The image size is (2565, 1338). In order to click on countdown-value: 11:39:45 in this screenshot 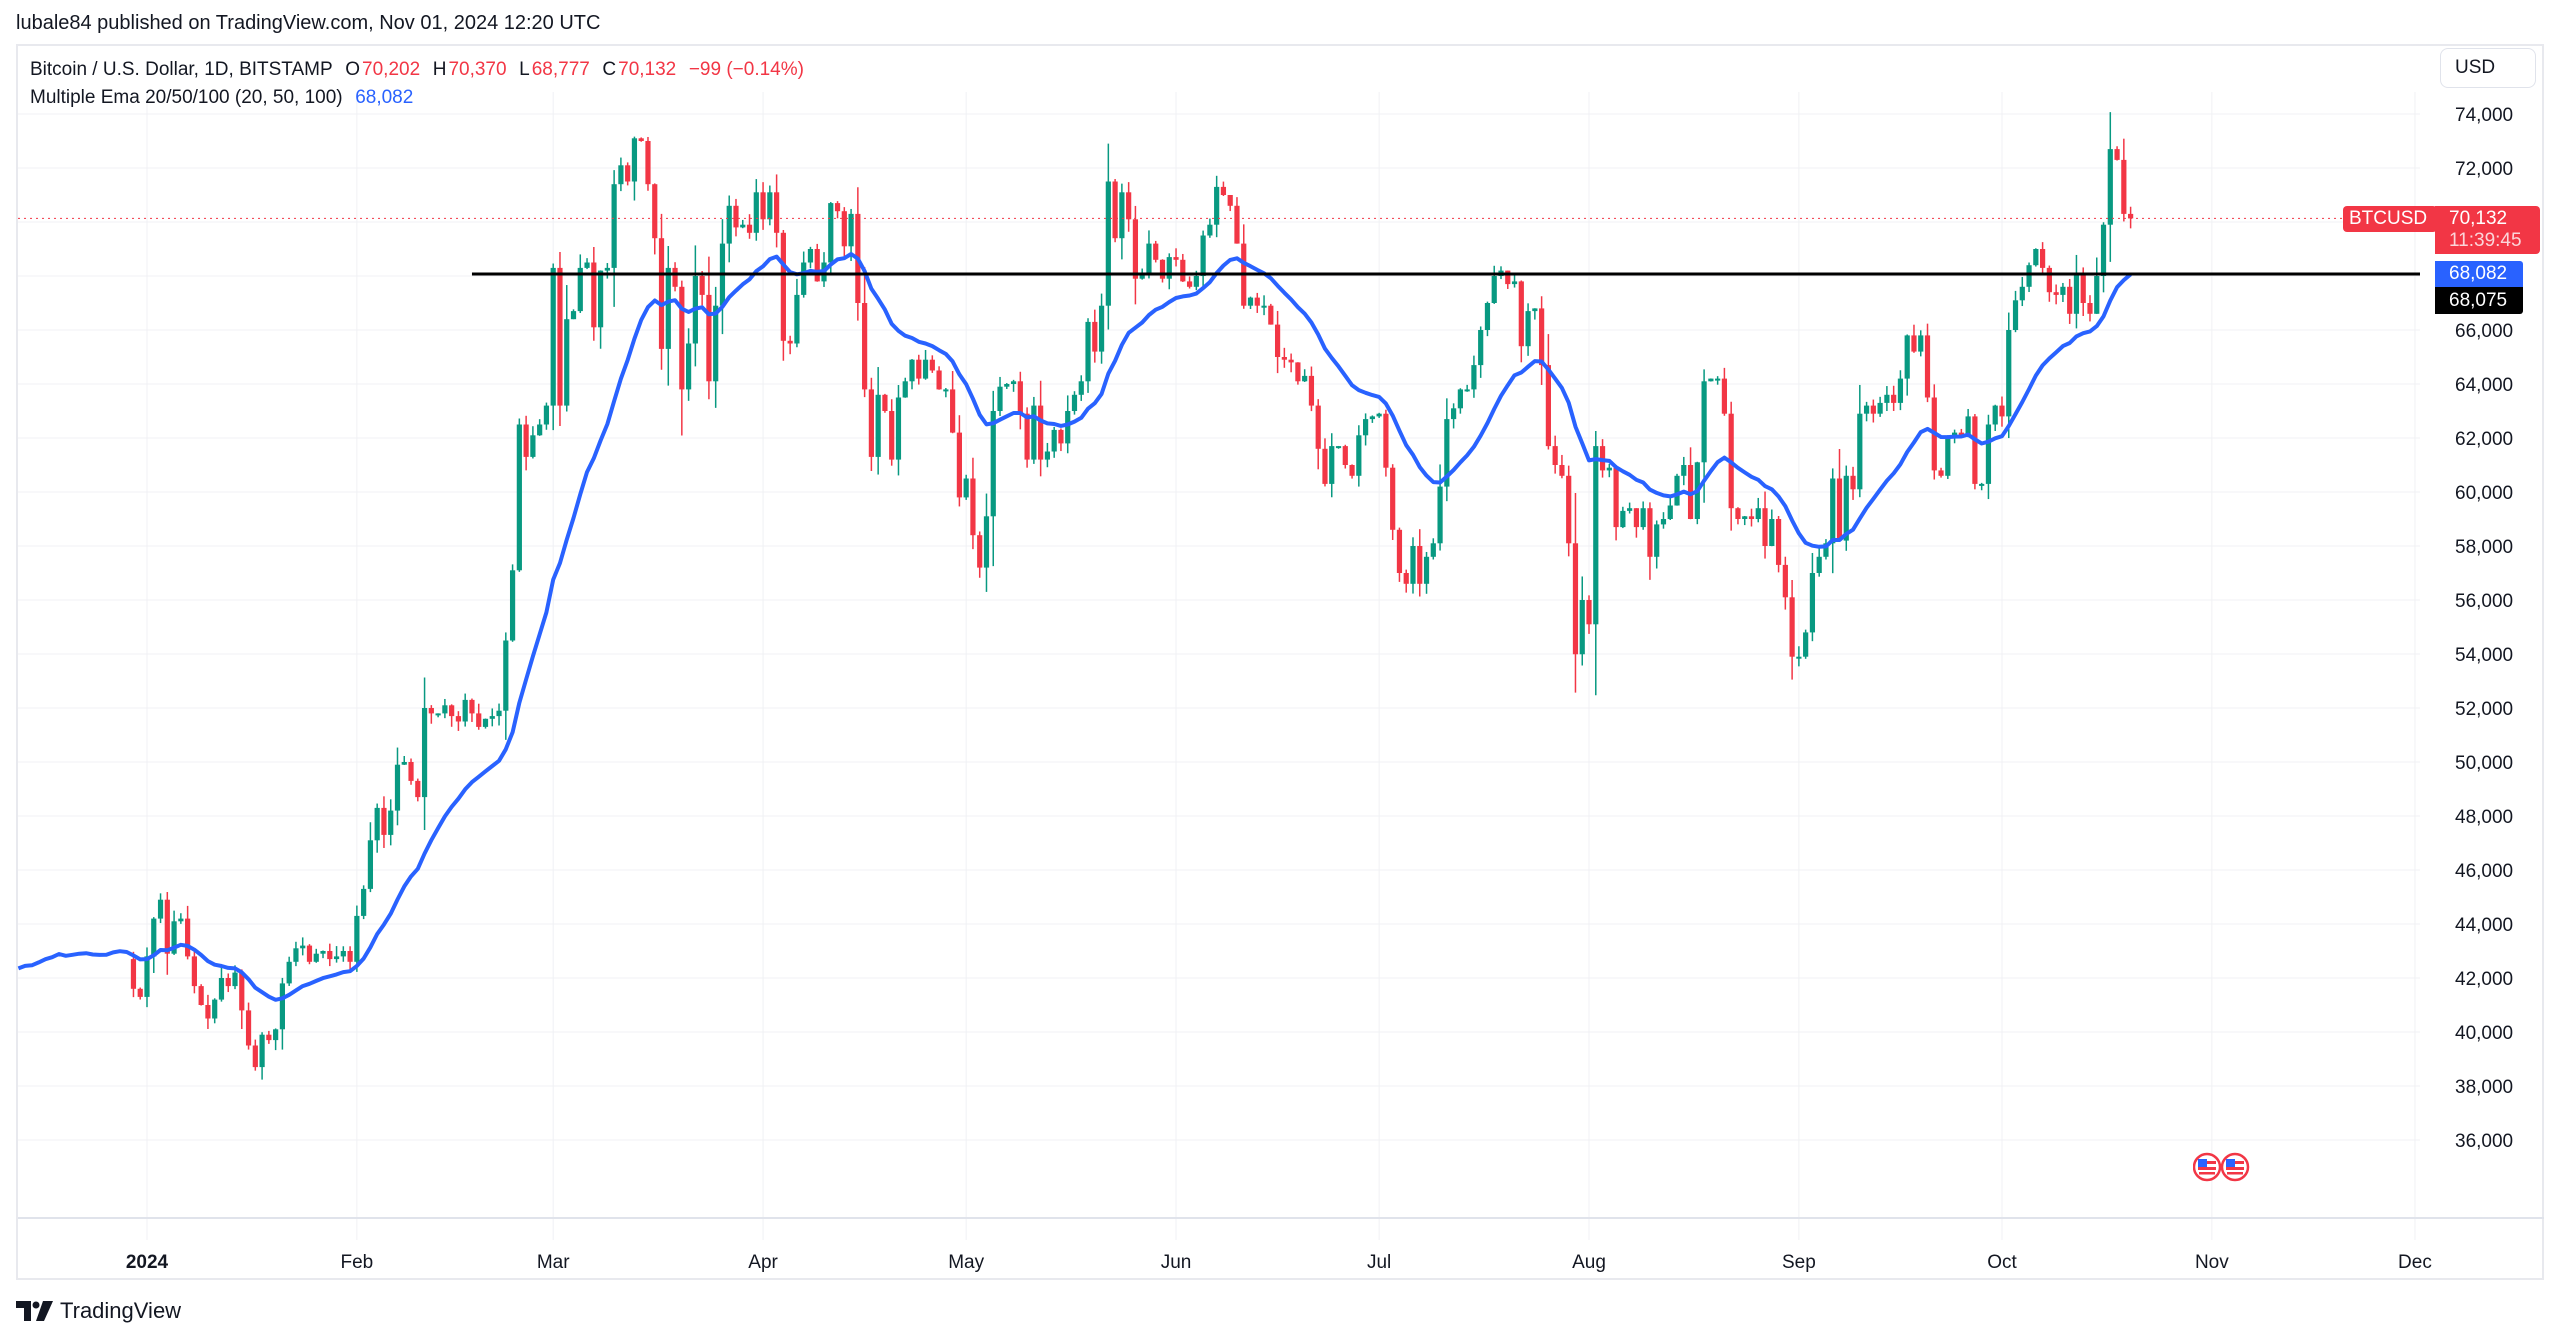, I will do `click(2485, 240)`.